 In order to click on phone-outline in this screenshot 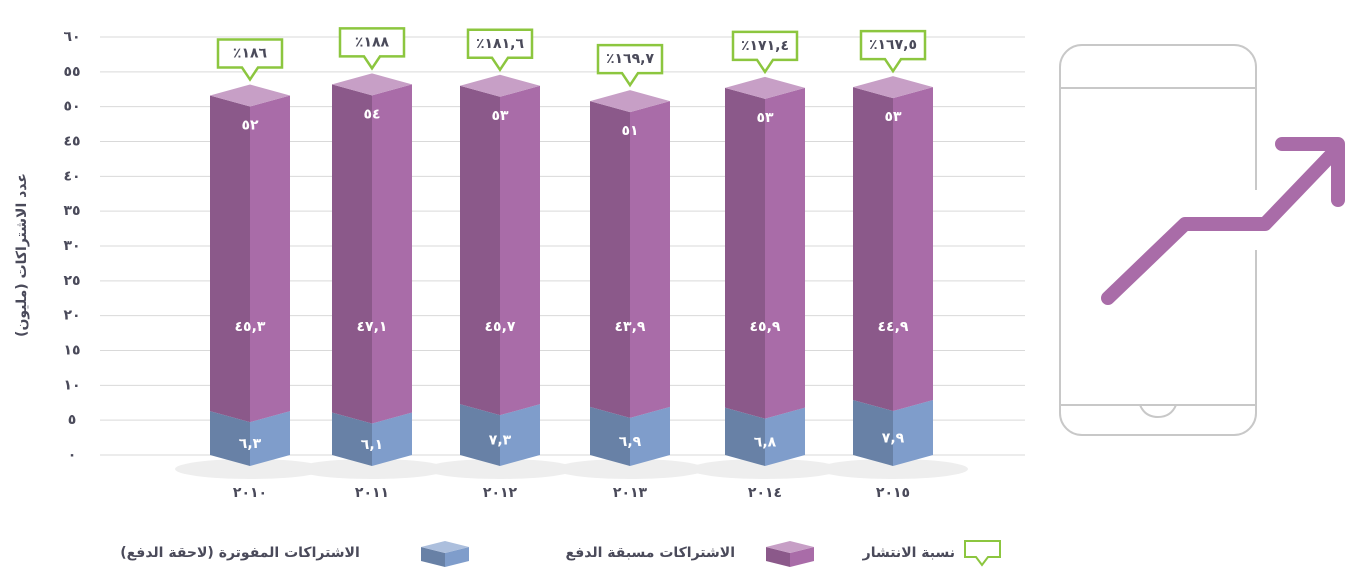, I will do `click(1158, 240)`.